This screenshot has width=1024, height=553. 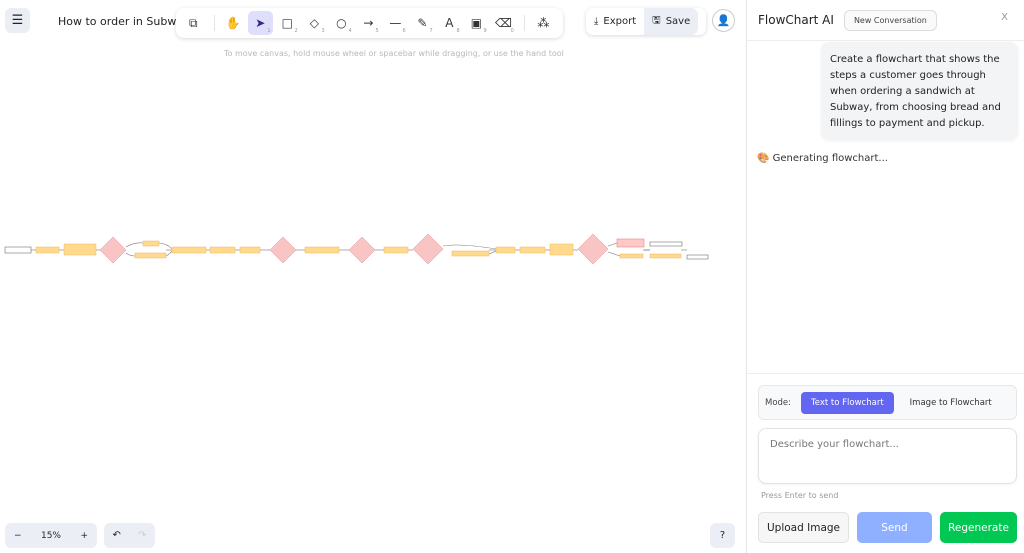 I want to click on toolbar: ⧉ ✋ ➤ 1 □ 2 ◇ 3 ○ 4 → 5—6 ✎ 7 A 8 ▣ 9 ⌫ 0 ⁂, so click(x=369, y=23).